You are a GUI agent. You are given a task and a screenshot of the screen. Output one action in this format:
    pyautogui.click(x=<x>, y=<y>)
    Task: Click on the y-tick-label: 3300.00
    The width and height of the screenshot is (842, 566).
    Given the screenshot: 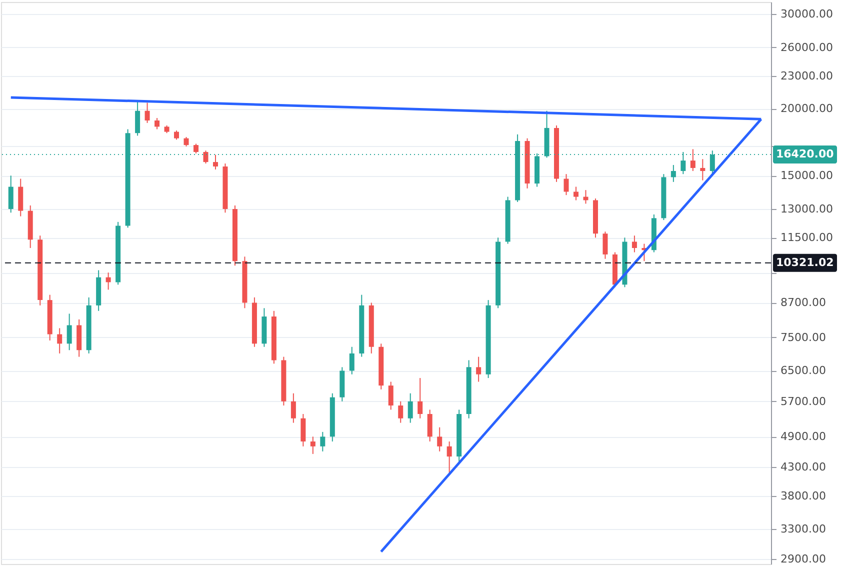 What is the action you would take?
    pyautogui.click(x=803, y=529)
    